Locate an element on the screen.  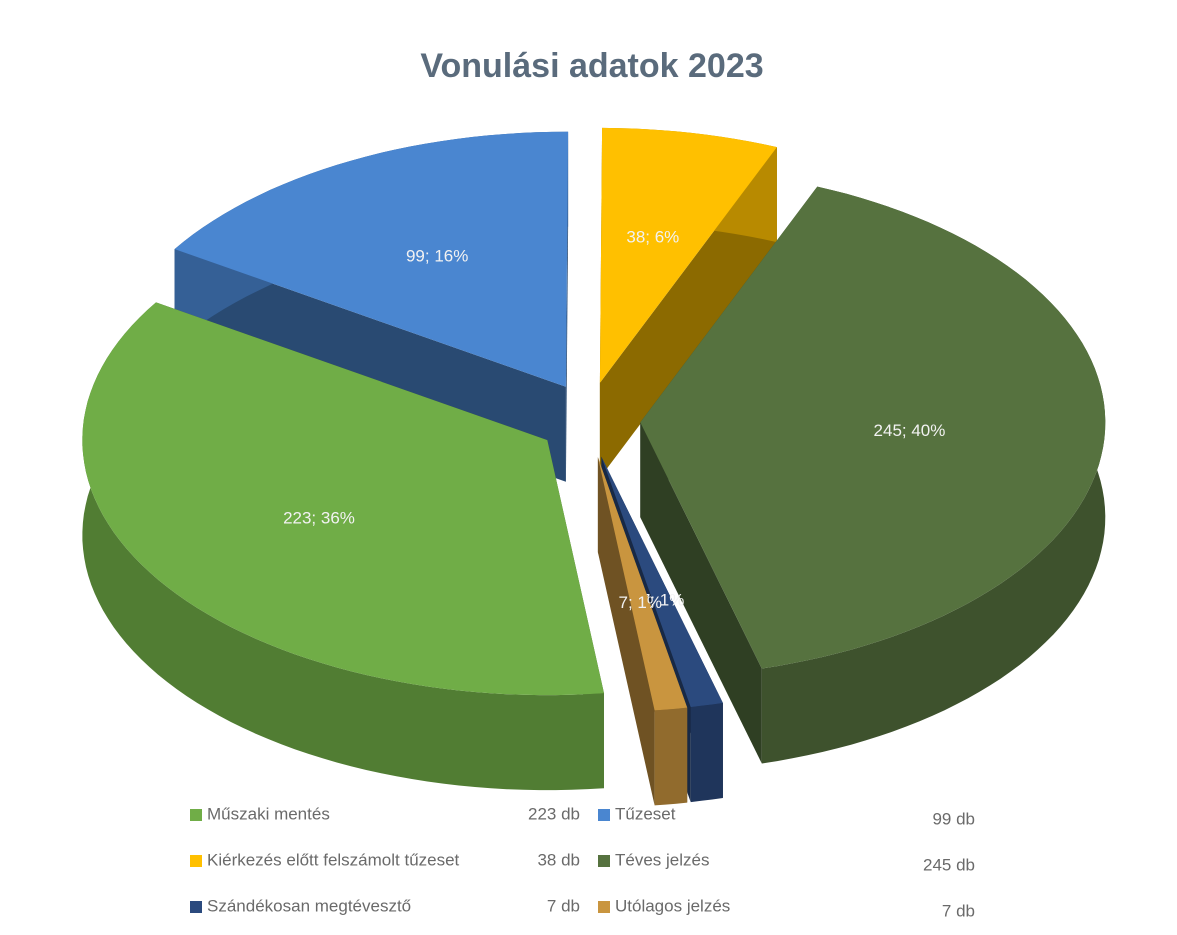
data-label: 223; 36% is located at coordinates (319, 517).